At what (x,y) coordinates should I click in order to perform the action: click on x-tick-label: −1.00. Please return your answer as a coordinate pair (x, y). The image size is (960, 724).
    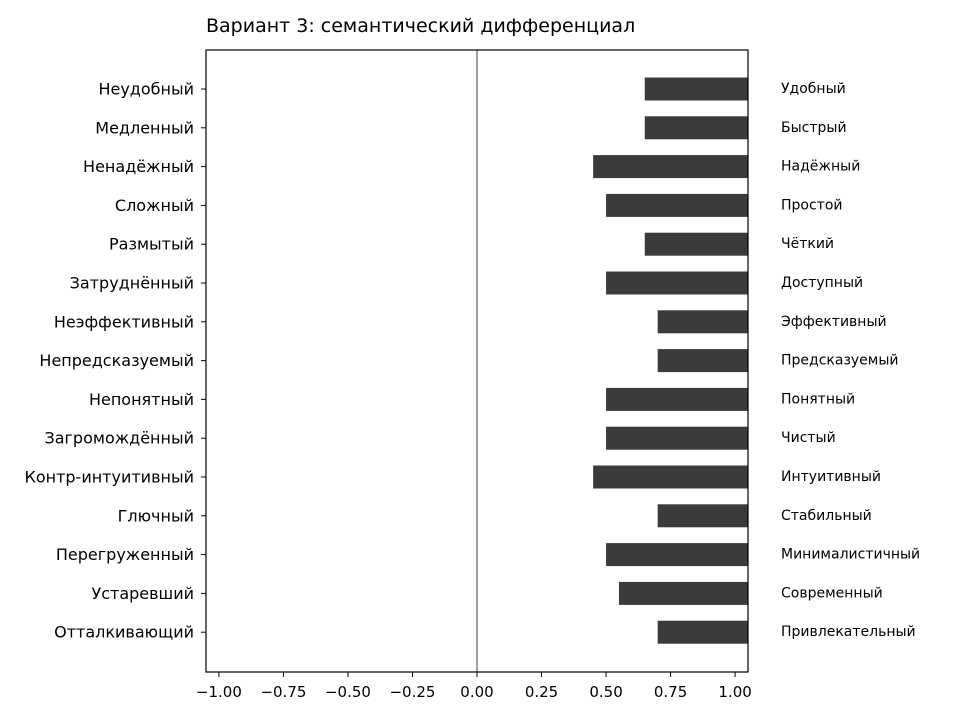
    Looking at the image, I should click on (219, 692).